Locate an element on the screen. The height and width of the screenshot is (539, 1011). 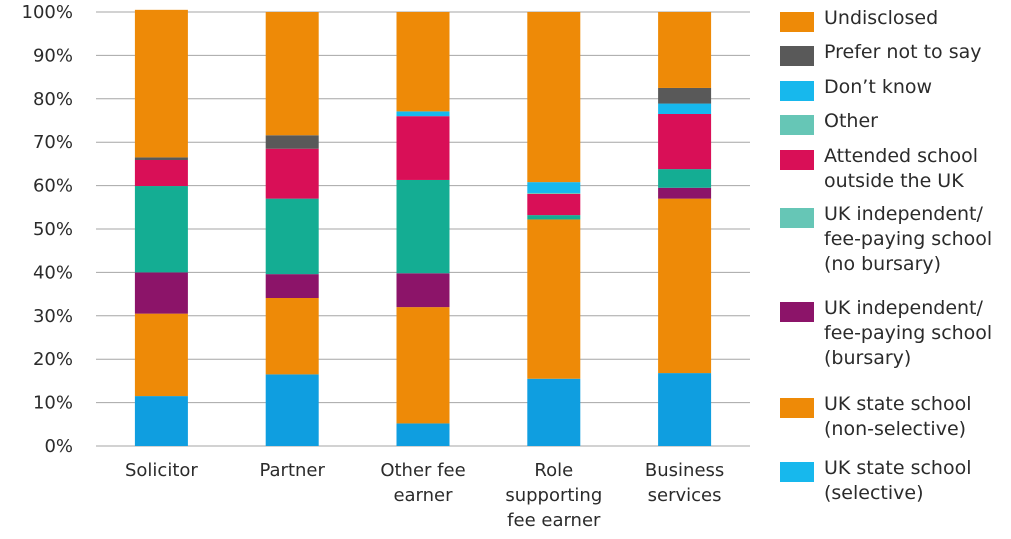
legend-label: Other is located at coordinates (851, 121).